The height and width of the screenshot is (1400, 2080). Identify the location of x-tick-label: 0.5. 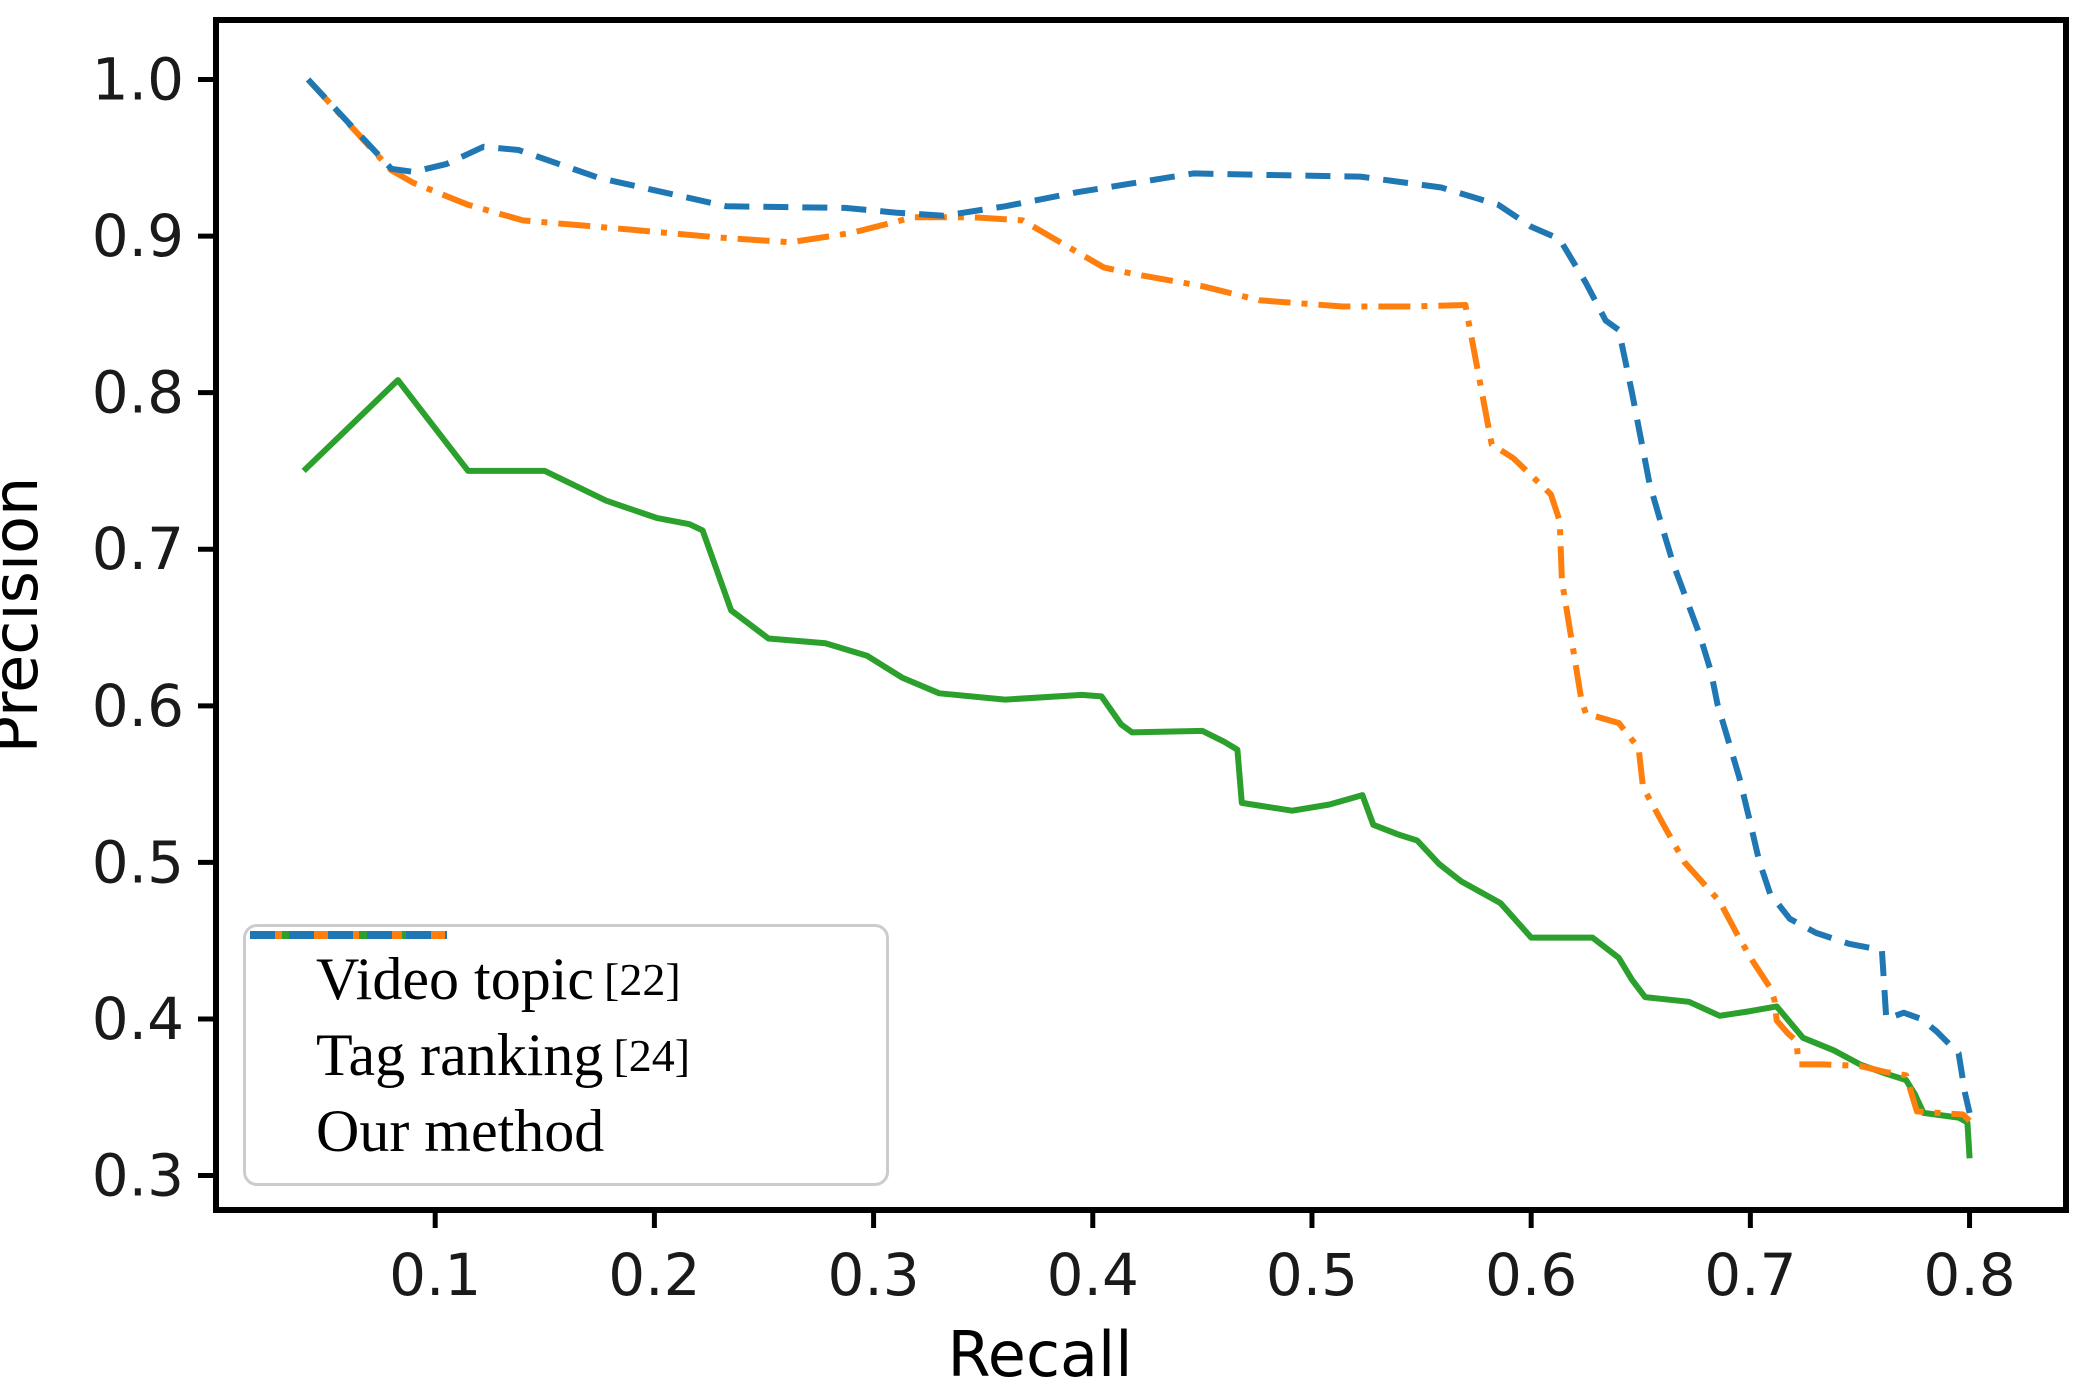
(1312, 1275).